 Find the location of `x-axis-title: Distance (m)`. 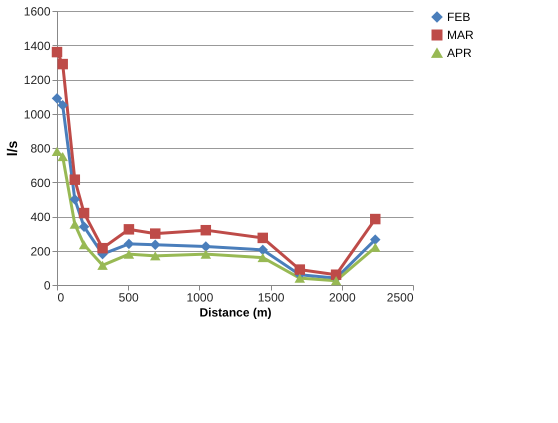

x-axis-title: Distance (m) is located at coordinates (235, 313).